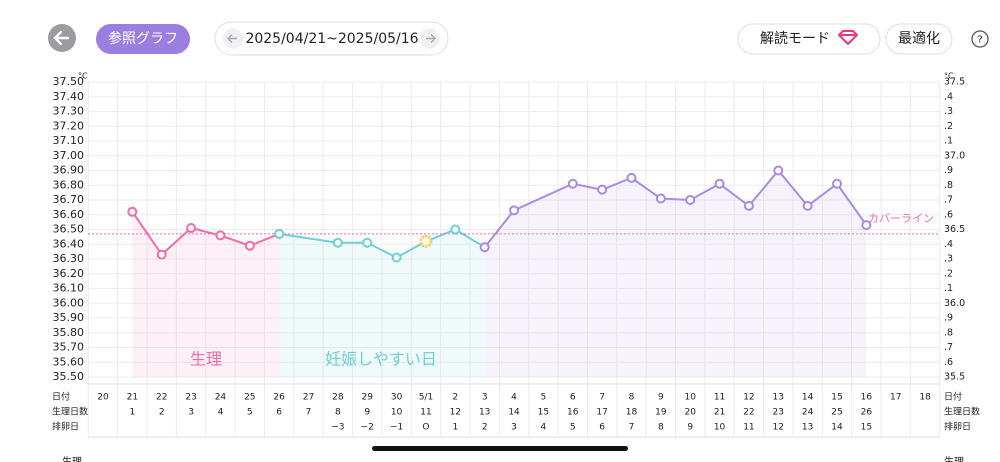 This screenshot has height=462, width=1000. I want to click on phase-area, so click(206, 294).